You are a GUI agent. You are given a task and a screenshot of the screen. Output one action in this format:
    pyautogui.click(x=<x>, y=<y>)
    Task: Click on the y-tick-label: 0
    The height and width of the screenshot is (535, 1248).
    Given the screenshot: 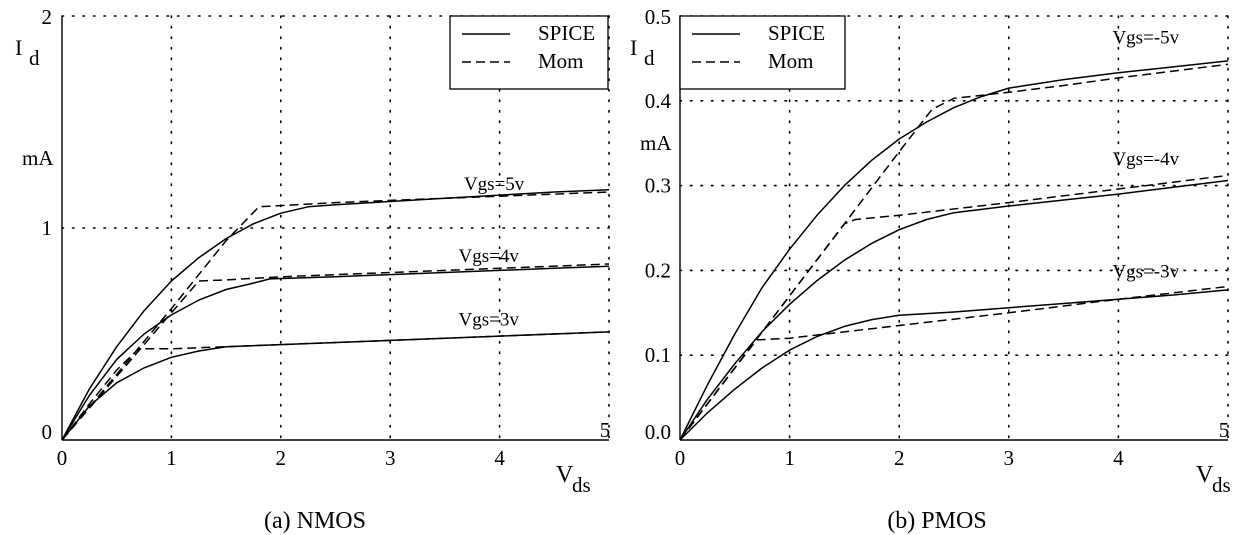 What is the action you would take?
    pyautogui.click(x=47, y=432)
    